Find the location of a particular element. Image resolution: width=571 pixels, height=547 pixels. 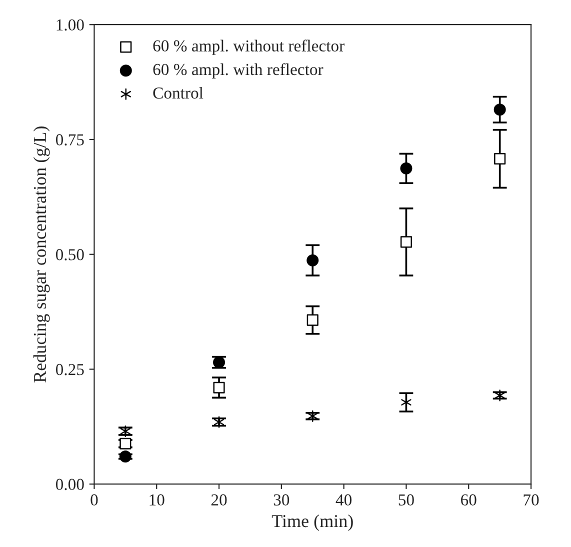

x-tick-label: 60 is located at coordinates (468, 500).